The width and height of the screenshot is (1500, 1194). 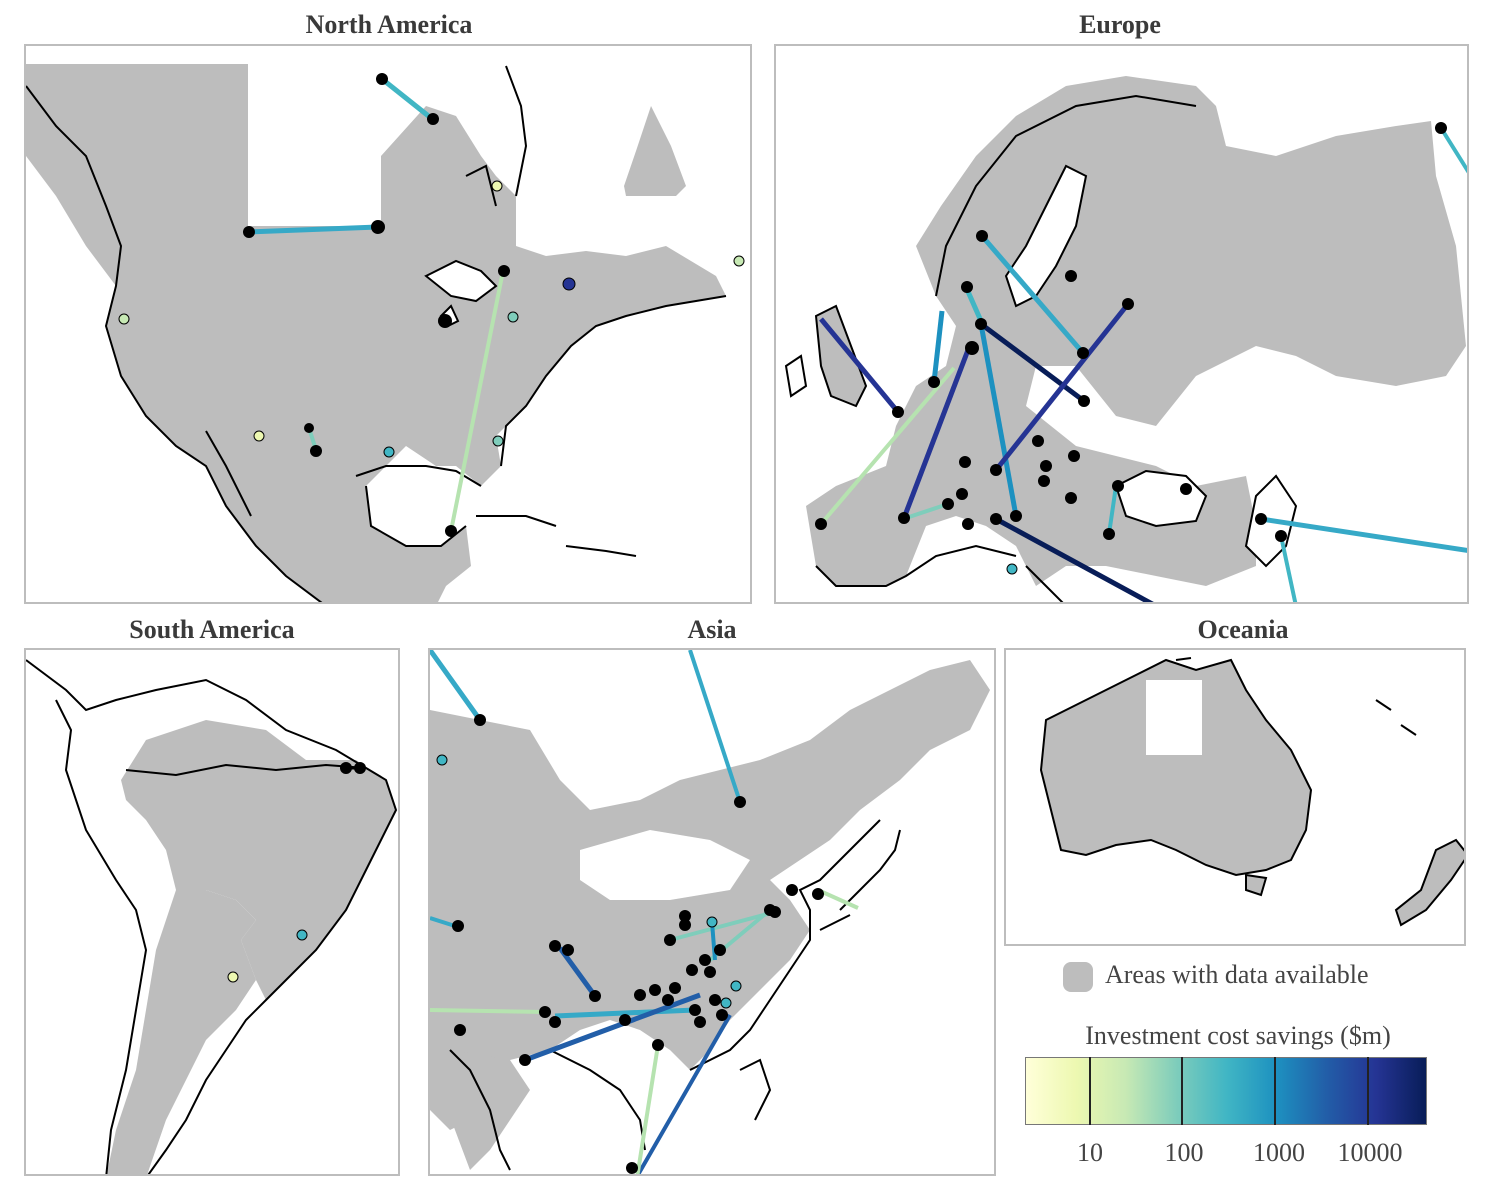 I want to click on legend-area-swatch, so click(x=1078, y=977).